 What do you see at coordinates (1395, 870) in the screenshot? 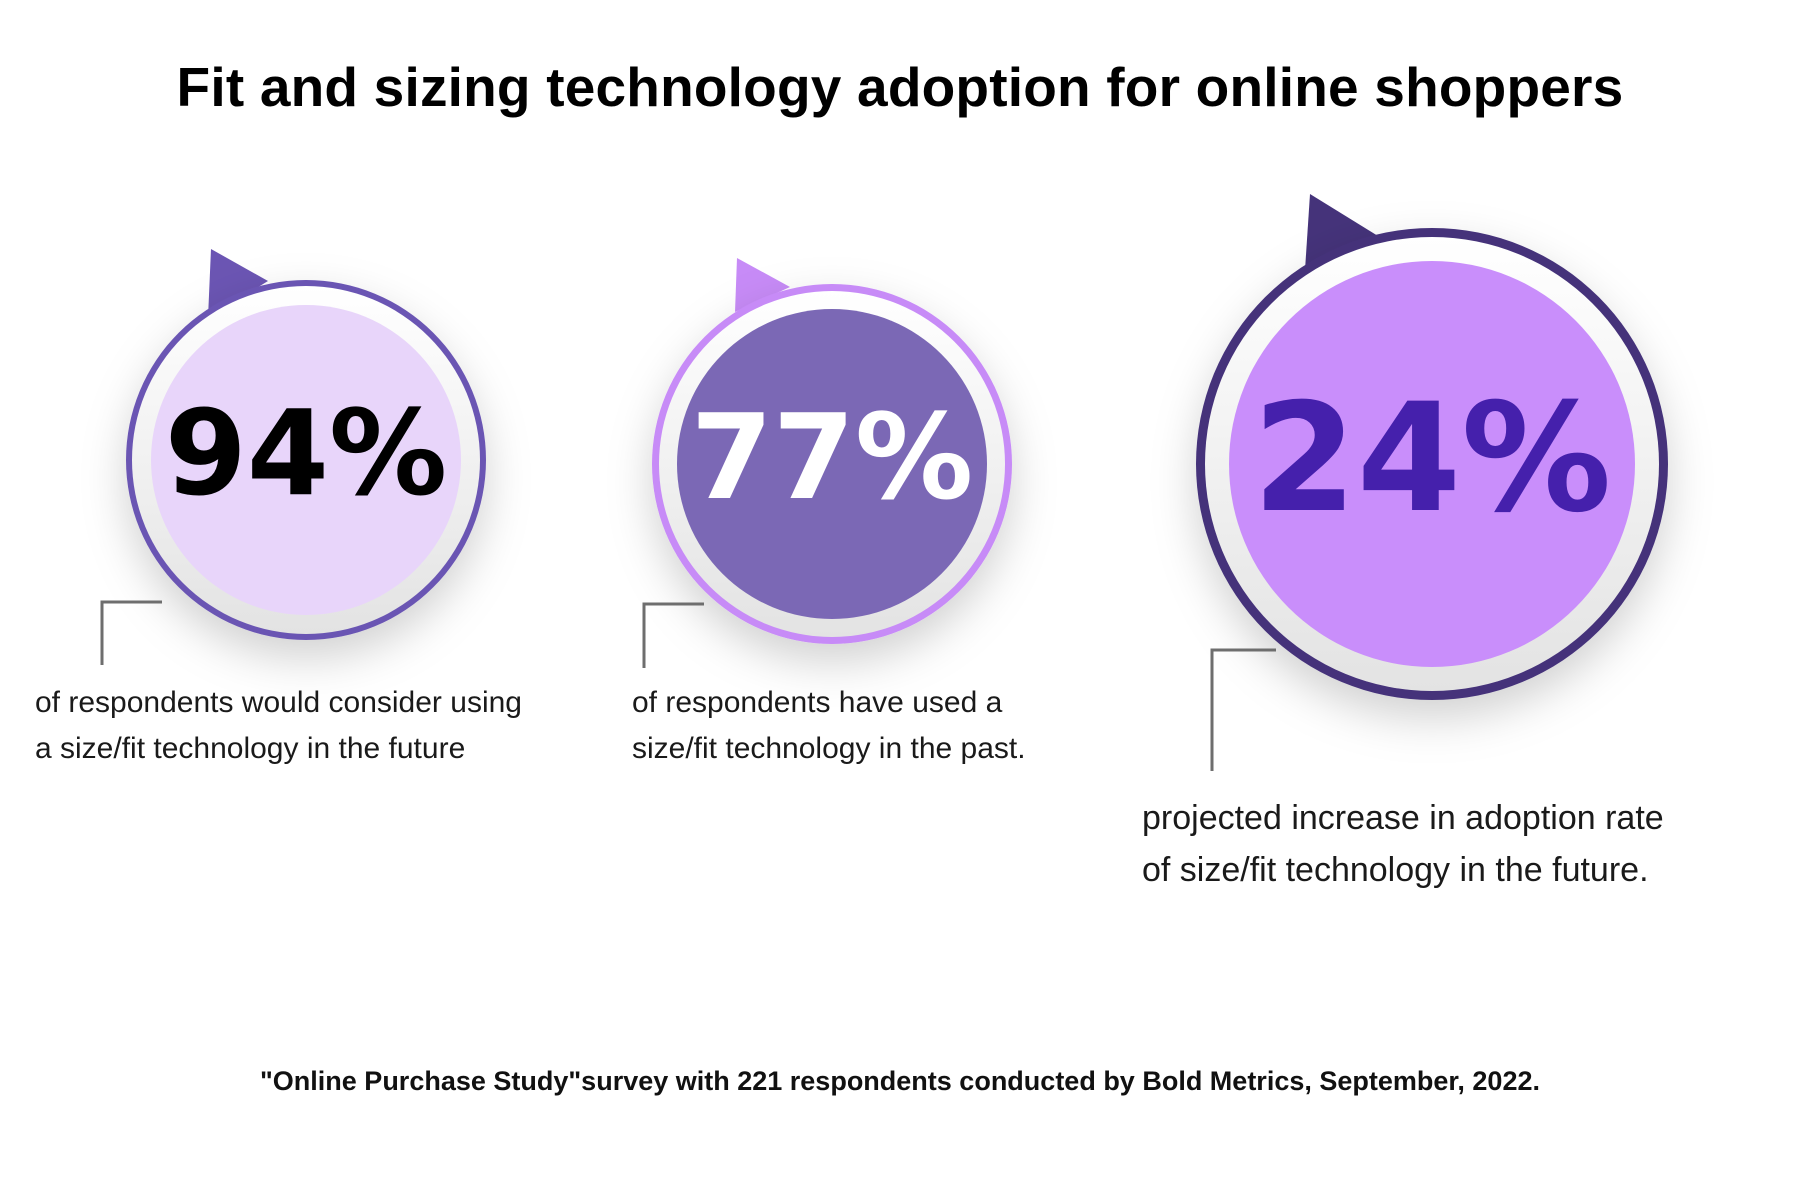
I see `stat-description-3-line-2: of size/fit technology in the future.` at bounding box center [1395, 870].